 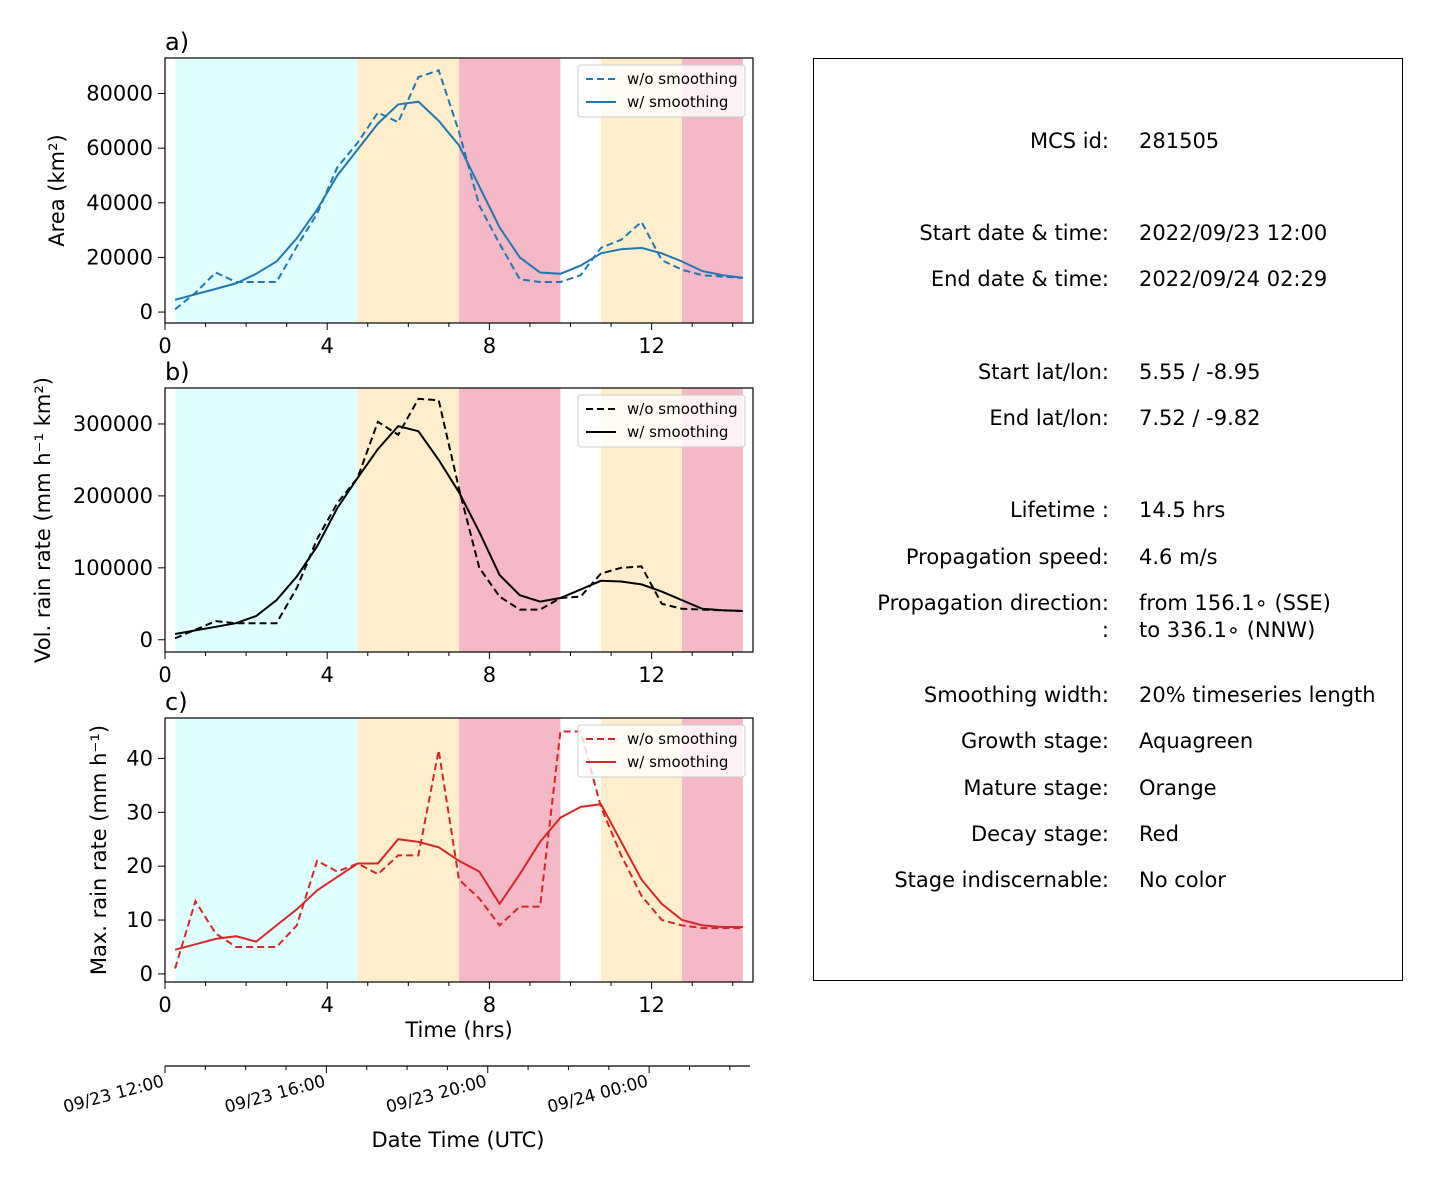 I want to click on info-row: Start date & time: 2022/09/23 12:00, so click(x=1109, y=236).